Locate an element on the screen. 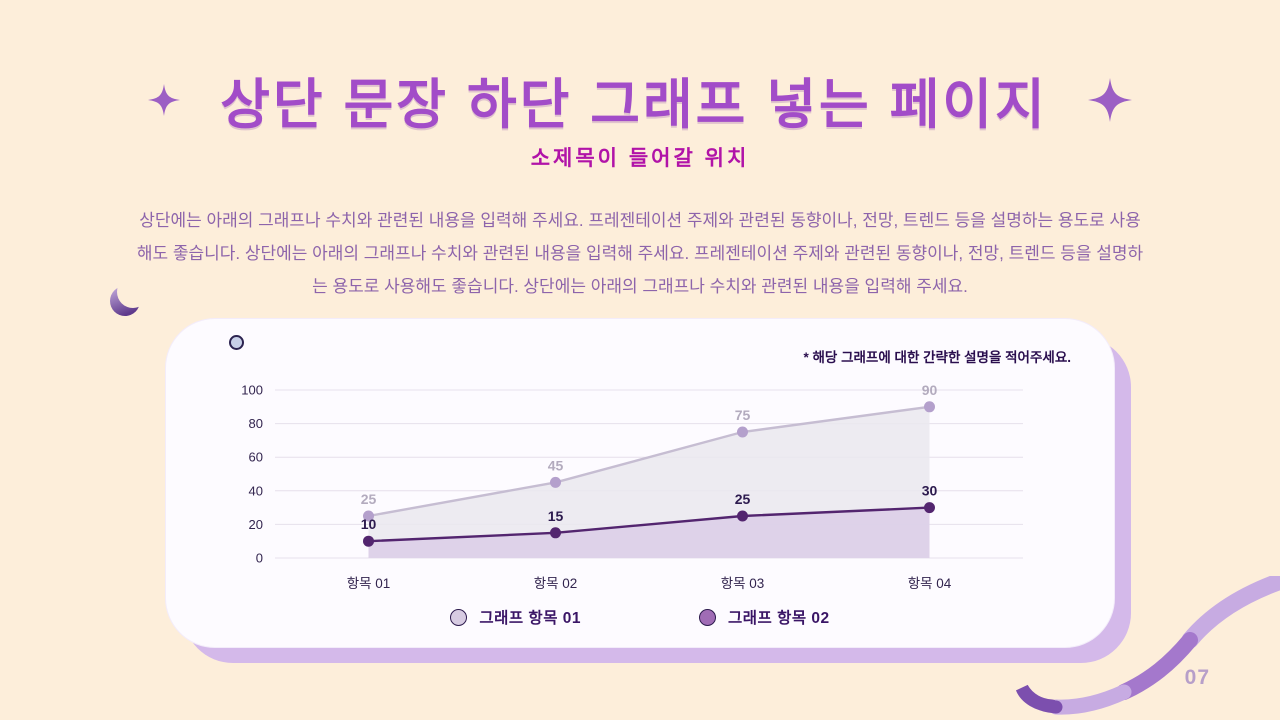  svg-text: 90 is located at coordinates (930, 390).